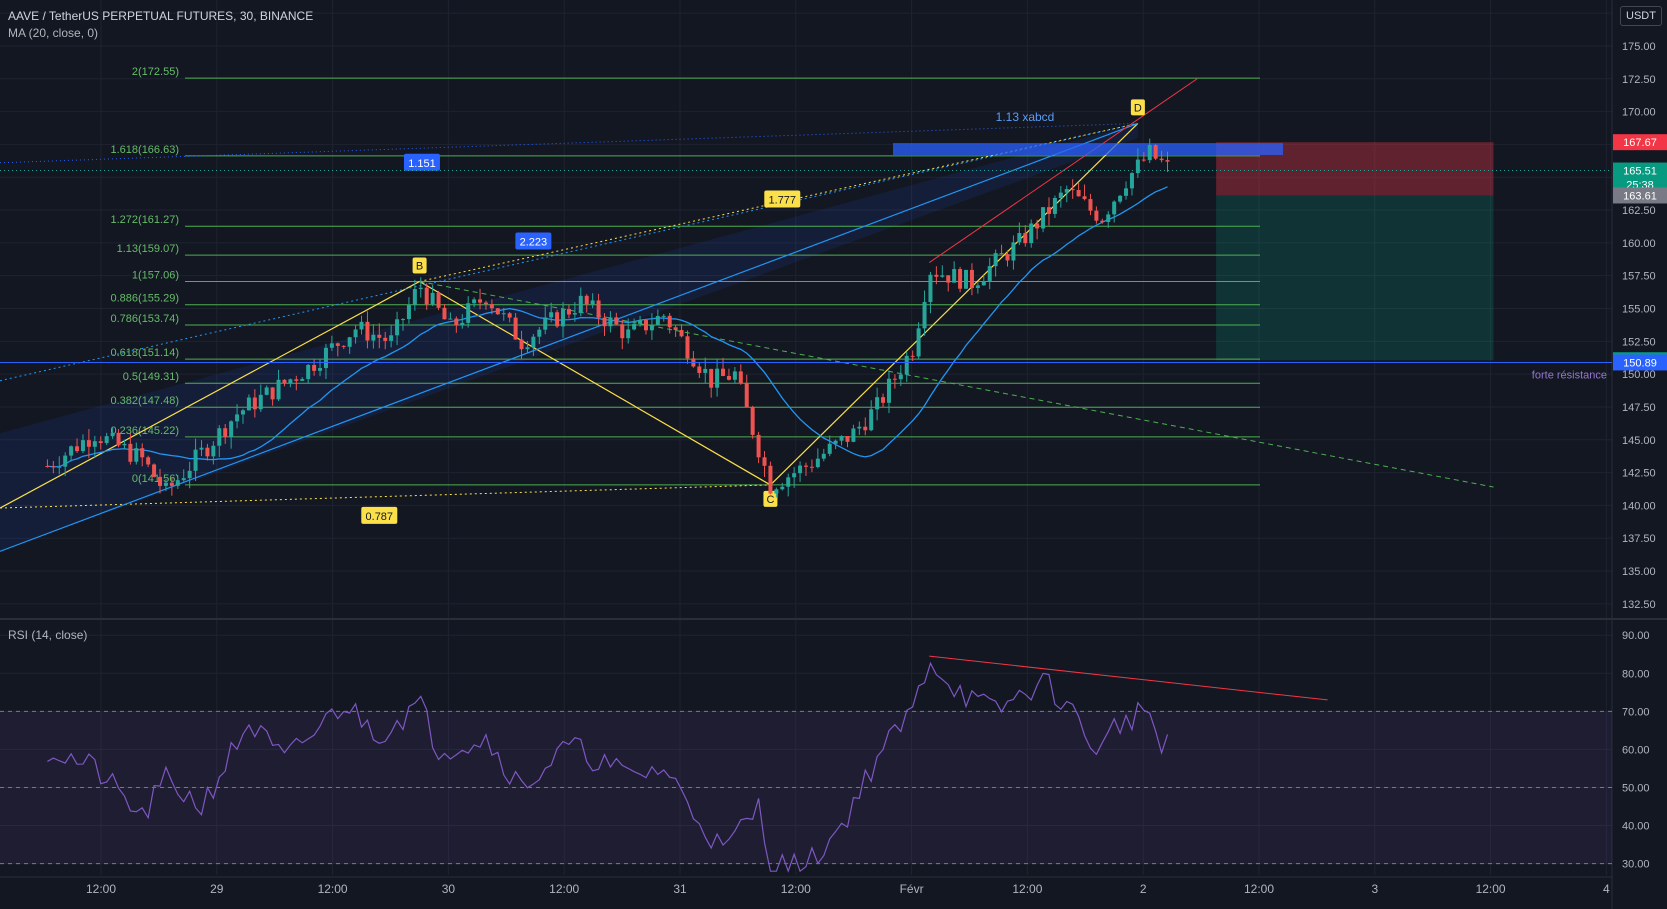 Image resolution: width=1667 pixels, height=909 pixels. I want to click on stop-price-tag, so click(1640, 142).